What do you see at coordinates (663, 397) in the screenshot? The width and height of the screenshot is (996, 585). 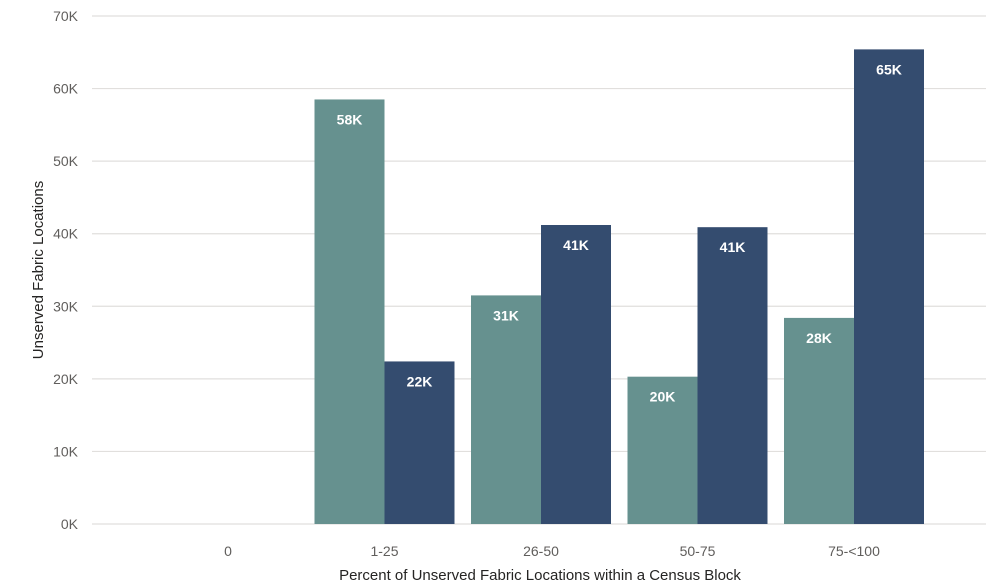 I see `data-label: 20K` at bounding box center [663, 397].